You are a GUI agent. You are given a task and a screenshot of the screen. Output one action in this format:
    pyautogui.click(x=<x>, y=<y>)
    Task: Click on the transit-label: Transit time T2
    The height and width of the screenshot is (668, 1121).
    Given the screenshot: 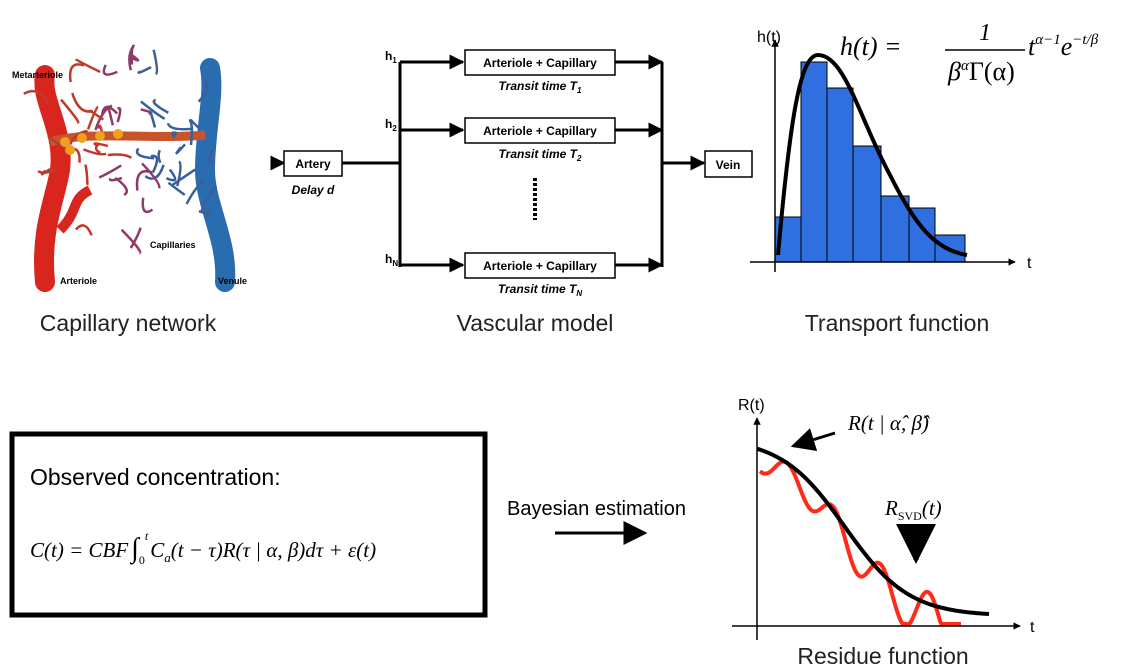 What is the action you would take?
    pyautogui.click(x=540, y=155)
    